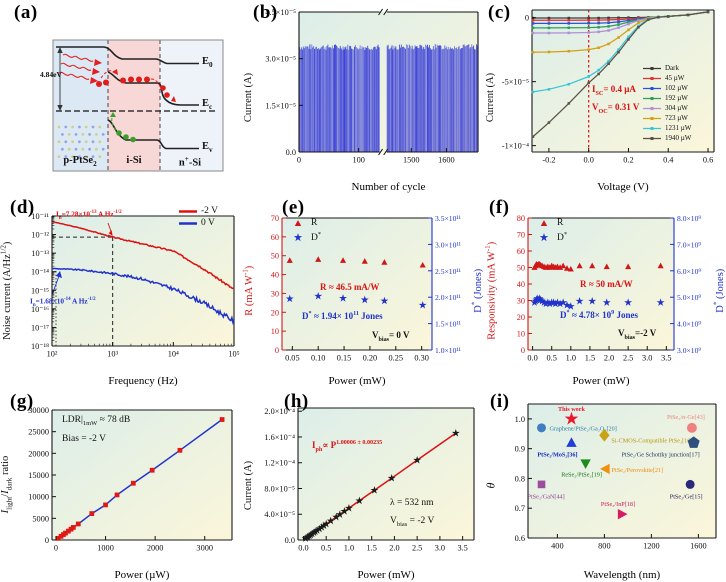  Describe the element at coordinates (84, 439) in the screenshot. I see `bias-annotation-g: Bias = -2 V` at that location.